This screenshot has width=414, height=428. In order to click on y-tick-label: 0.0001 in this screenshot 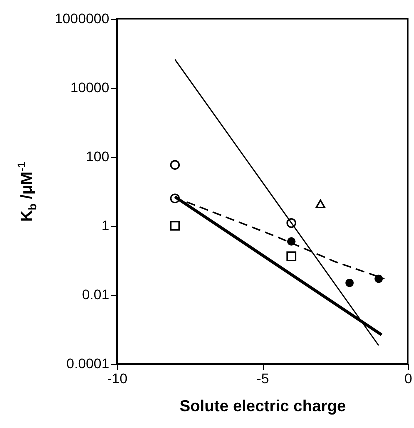, I will do `click(88, 364)`.